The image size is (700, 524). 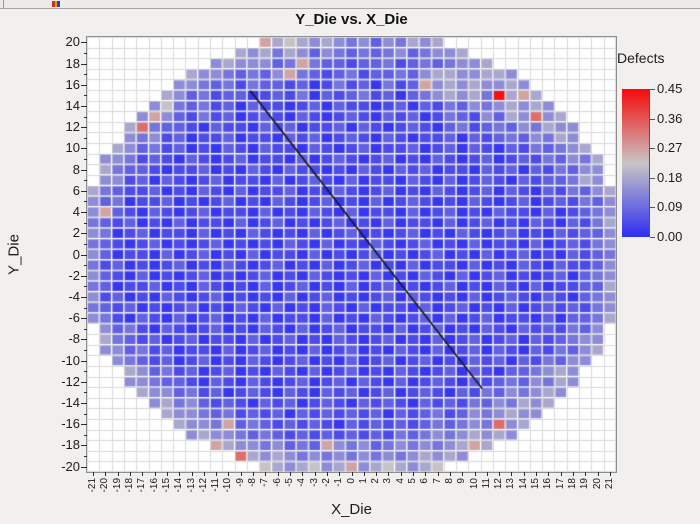 I want to click on y-tick-label: 12, so click(x=72, y=126).